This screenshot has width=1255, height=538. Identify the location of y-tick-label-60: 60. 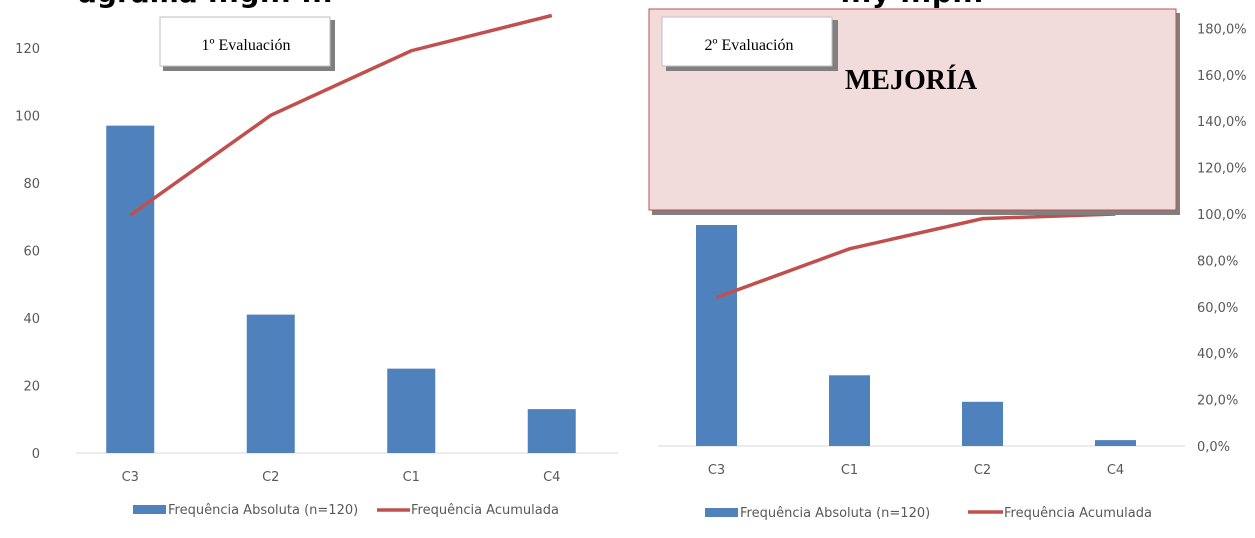
(31, 252).